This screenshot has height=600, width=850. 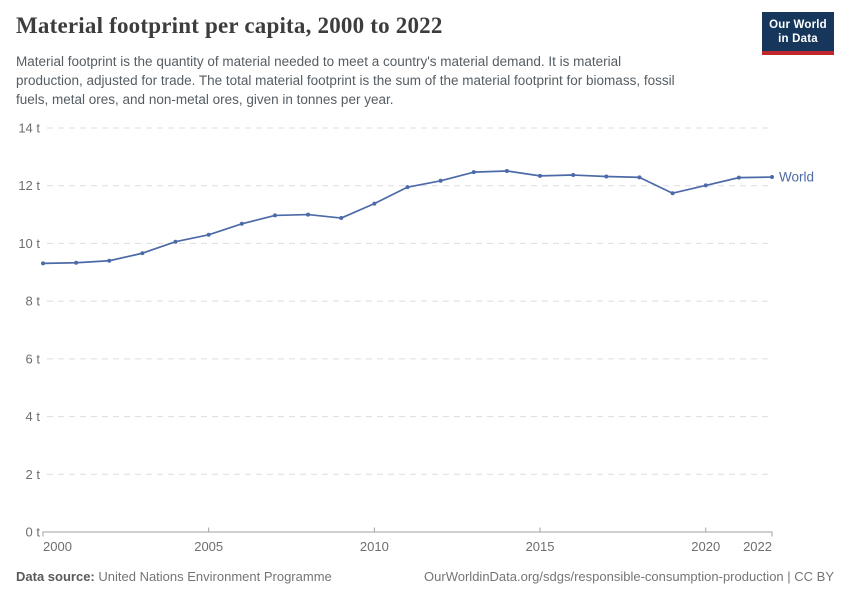 What do you see at coordinates (757, 546) in the screenshot?
I see `x-axis-tick-label: 2022` at bounding box center [757, 546].